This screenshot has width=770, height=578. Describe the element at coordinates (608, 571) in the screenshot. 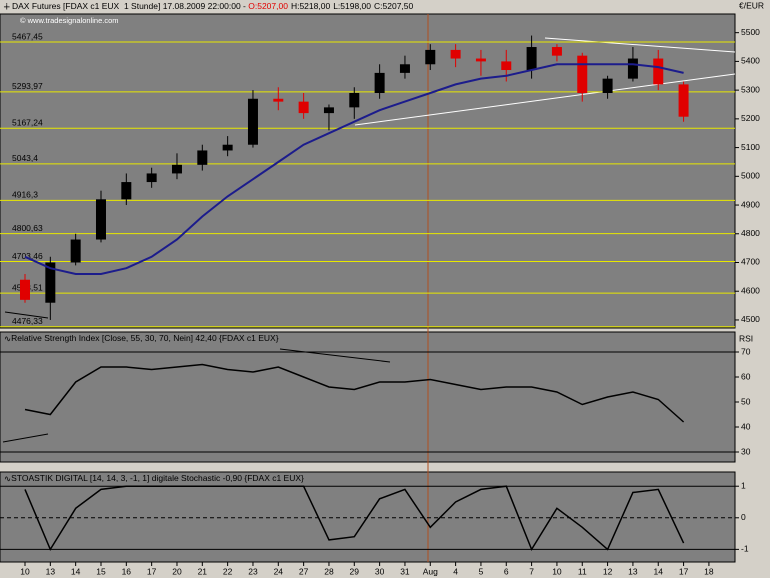

I see `x-tick-label: 12` at that location.